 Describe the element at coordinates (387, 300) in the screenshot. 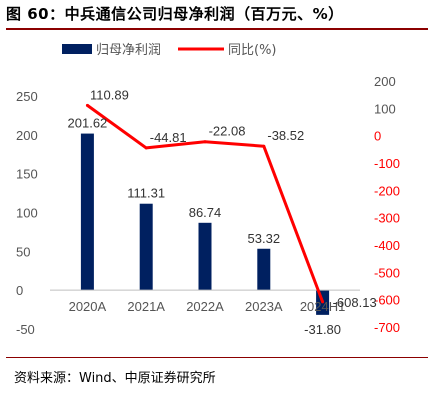

I see `y-right-tick-label: -600` at that location.